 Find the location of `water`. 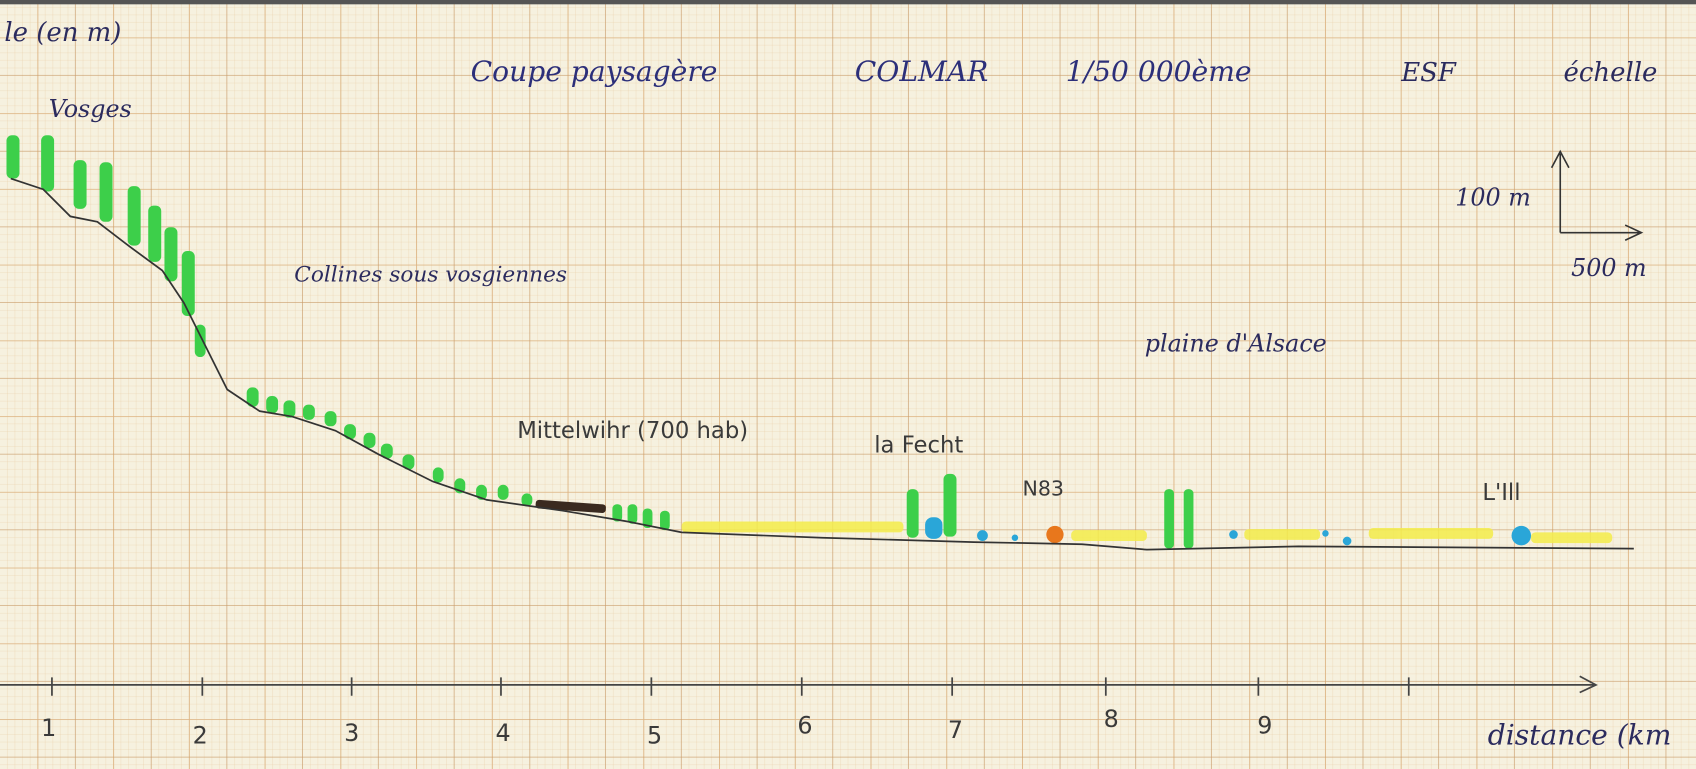

water is located at coordinates (1228, 531).